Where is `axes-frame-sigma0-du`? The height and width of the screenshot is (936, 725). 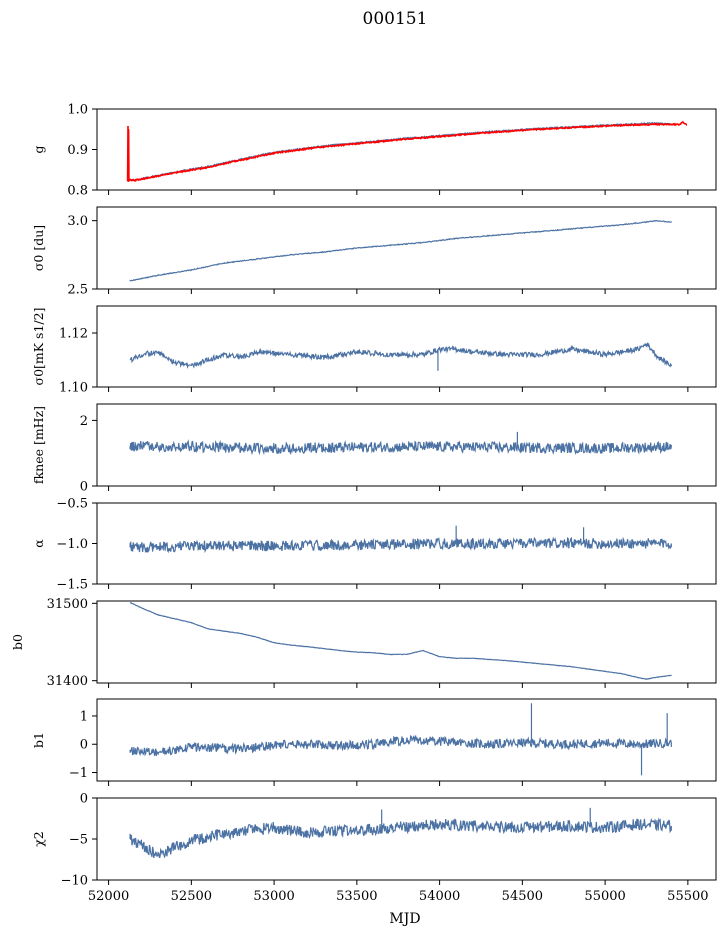
axes-frame-sigma0-du is located at coordinates (406, 248).